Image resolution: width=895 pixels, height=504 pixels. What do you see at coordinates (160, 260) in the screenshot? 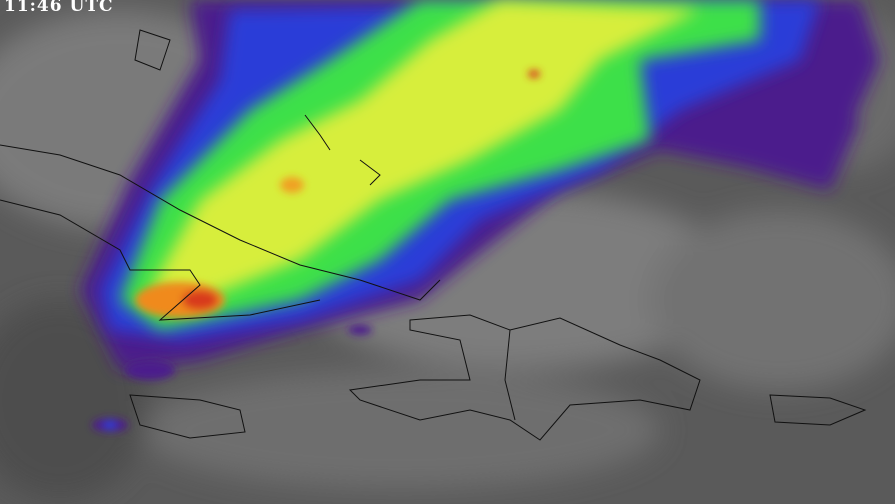
I see `cuba-south-coastline` at bounding box center [160, 260].